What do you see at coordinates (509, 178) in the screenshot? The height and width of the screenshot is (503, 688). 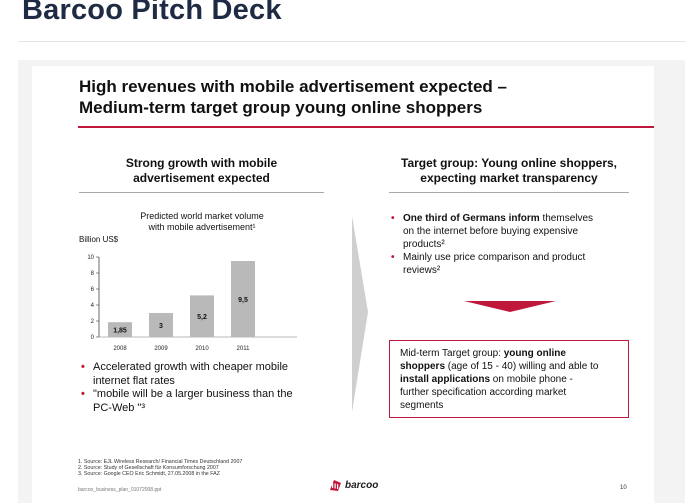 I see `right-header-line-2: expecting market transparency` at bounding box center [509, 178].